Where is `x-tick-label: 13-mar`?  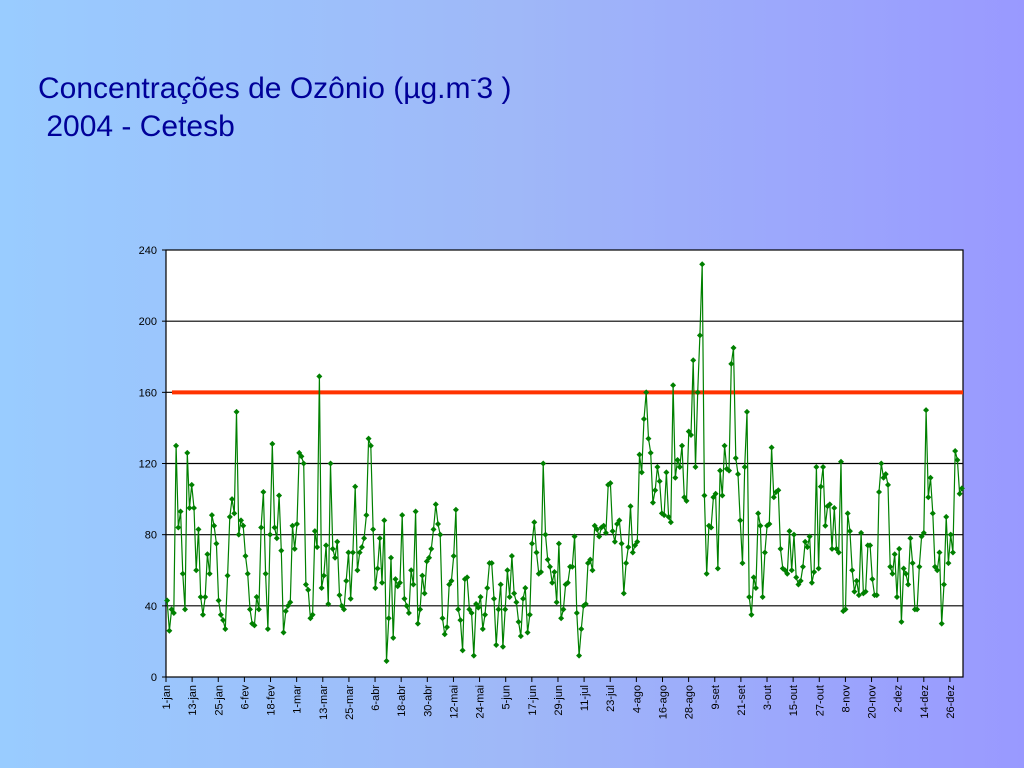
x-tick-label: 13-mar is located at coordinates (324, 702).